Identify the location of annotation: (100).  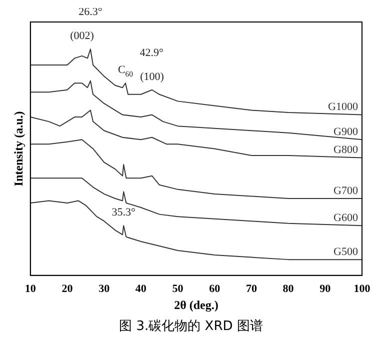
(152, 76).